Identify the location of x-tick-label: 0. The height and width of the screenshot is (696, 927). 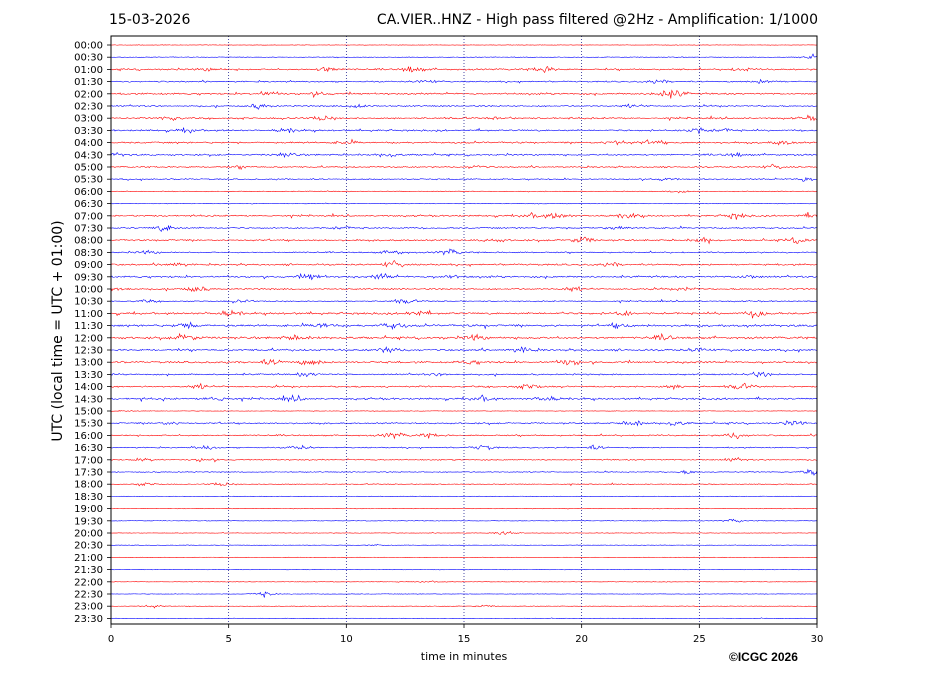
(111, 639).